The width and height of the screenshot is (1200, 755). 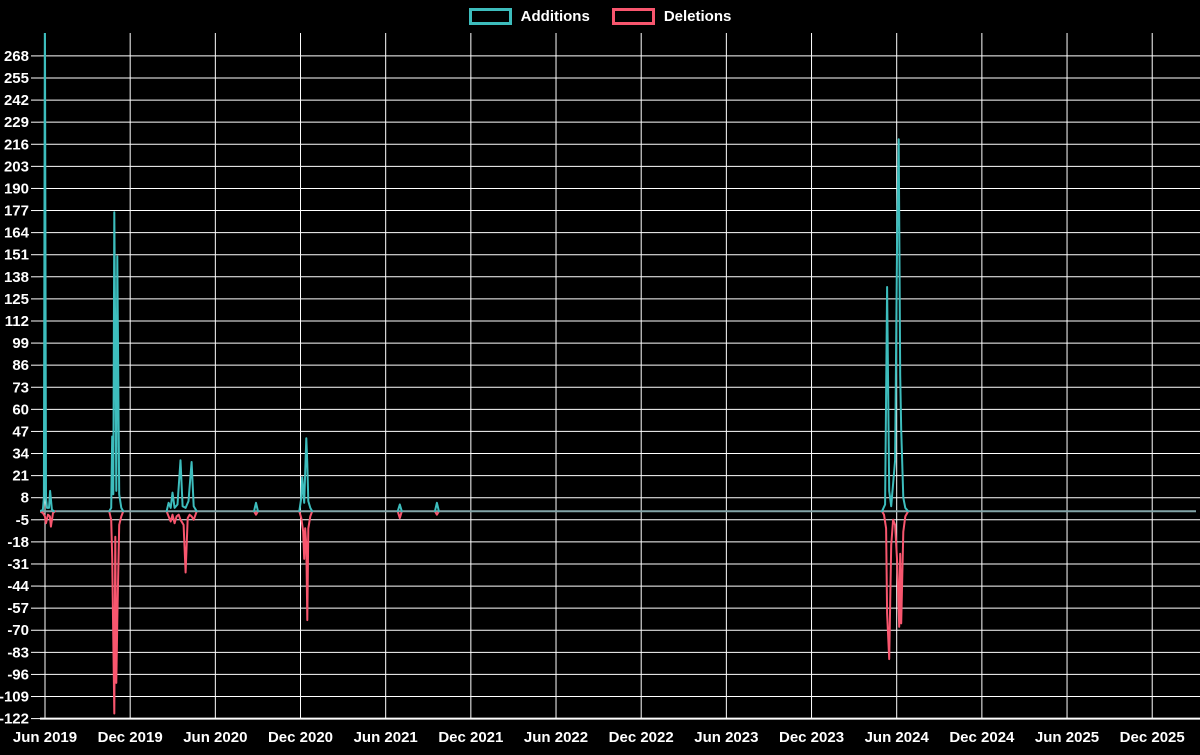 What do you see at coordinates (18, 564) in the screenshot?
I see `y-tick-label: -31` at bounding box center [18, 564].